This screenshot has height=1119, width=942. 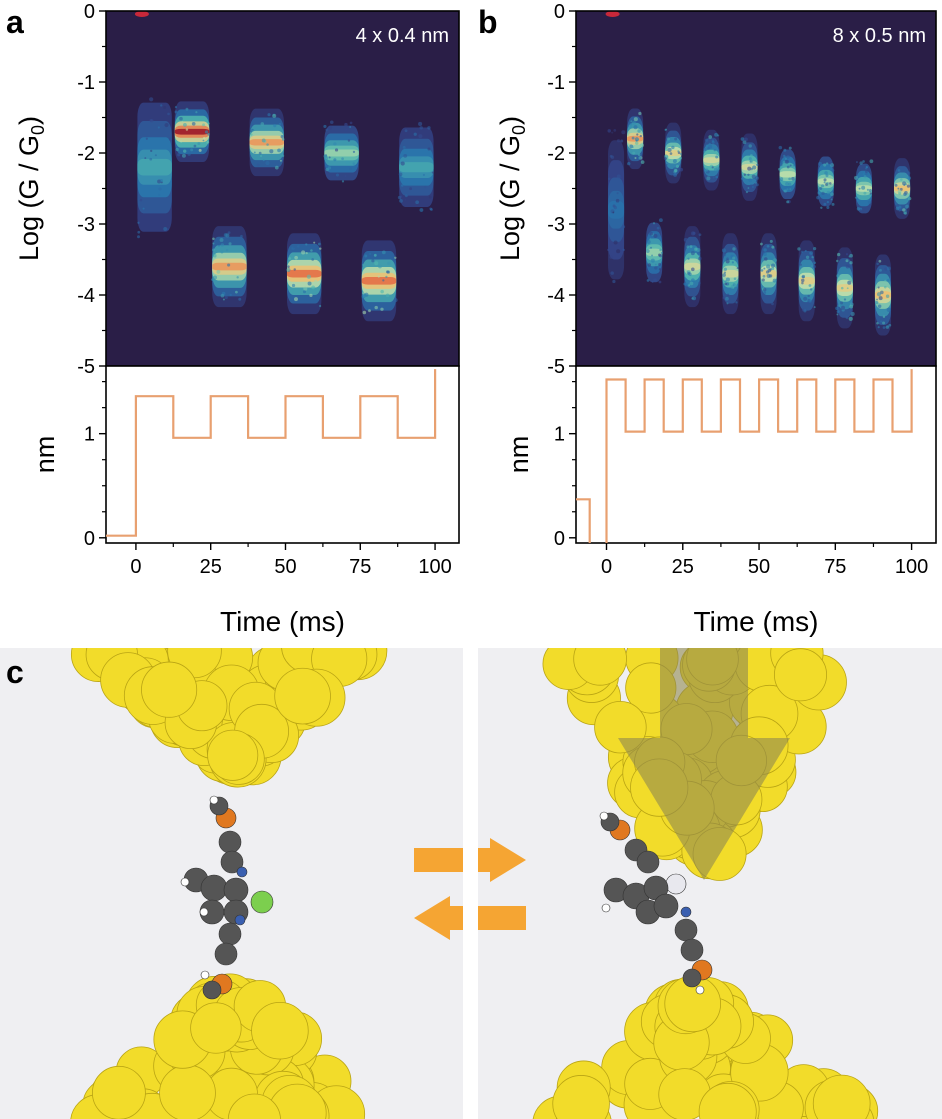 What do you see at coordinates (86, 83) in the screenshot?
I see `a-y-tick-label: -1` at bounding box center [86, 83].